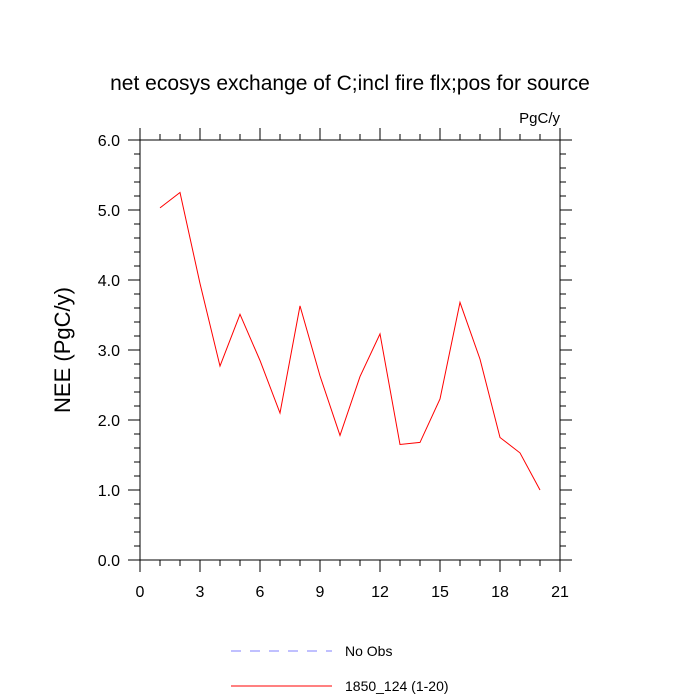  What do you see at coordinates (109, 351) in the screenshot?
I see `y-tick-label: 3.0` at bounding box center [109, 351].